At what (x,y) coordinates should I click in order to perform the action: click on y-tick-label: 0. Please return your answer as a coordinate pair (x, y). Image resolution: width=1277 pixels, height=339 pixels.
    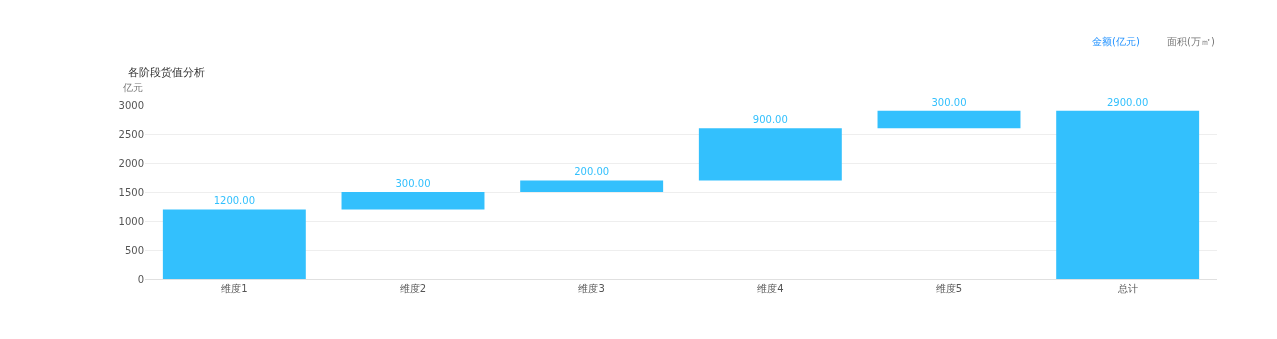
    Looking at the image, I should click on (140, 279).